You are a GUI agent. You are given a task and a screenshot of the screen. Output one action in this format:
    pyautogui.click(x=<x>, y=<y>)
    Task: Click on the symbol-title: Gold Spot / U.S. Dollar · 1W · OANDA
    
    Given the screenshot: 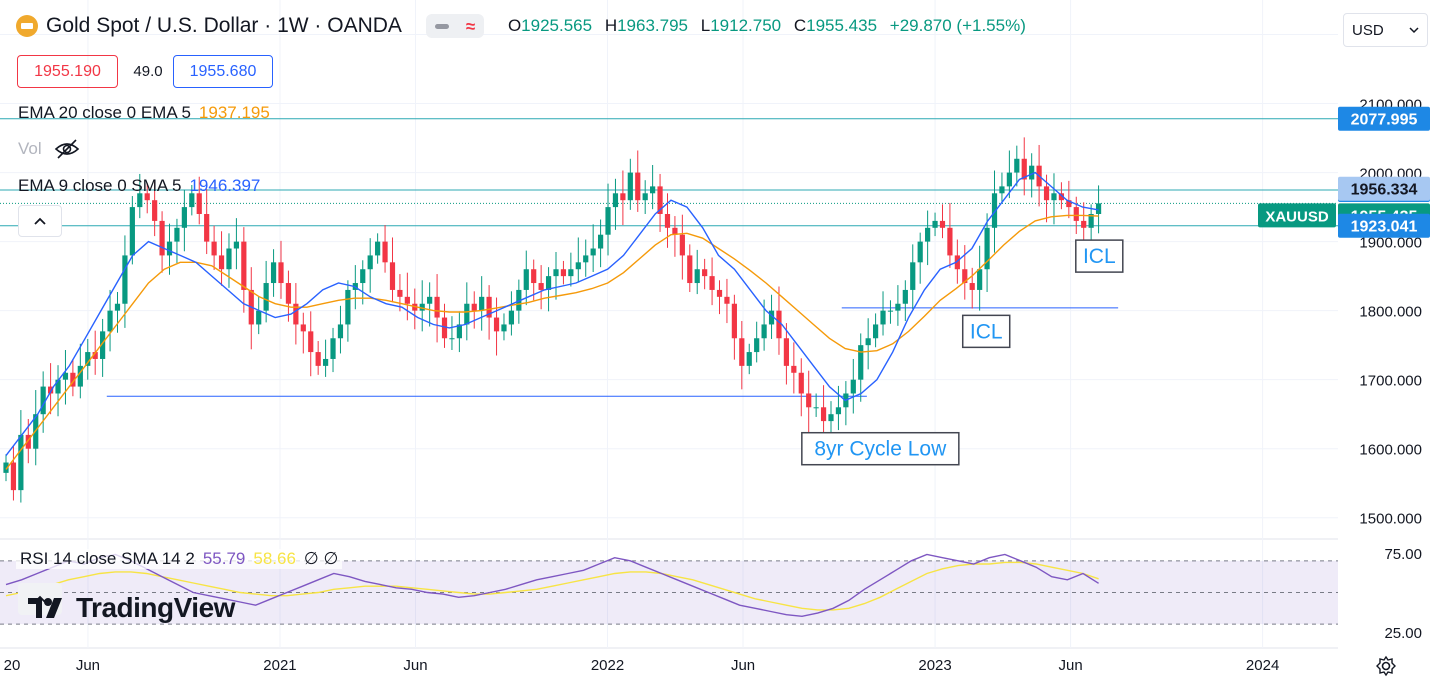 What is the action you would take?
    pyautogui.click(x=224, y=25)
    